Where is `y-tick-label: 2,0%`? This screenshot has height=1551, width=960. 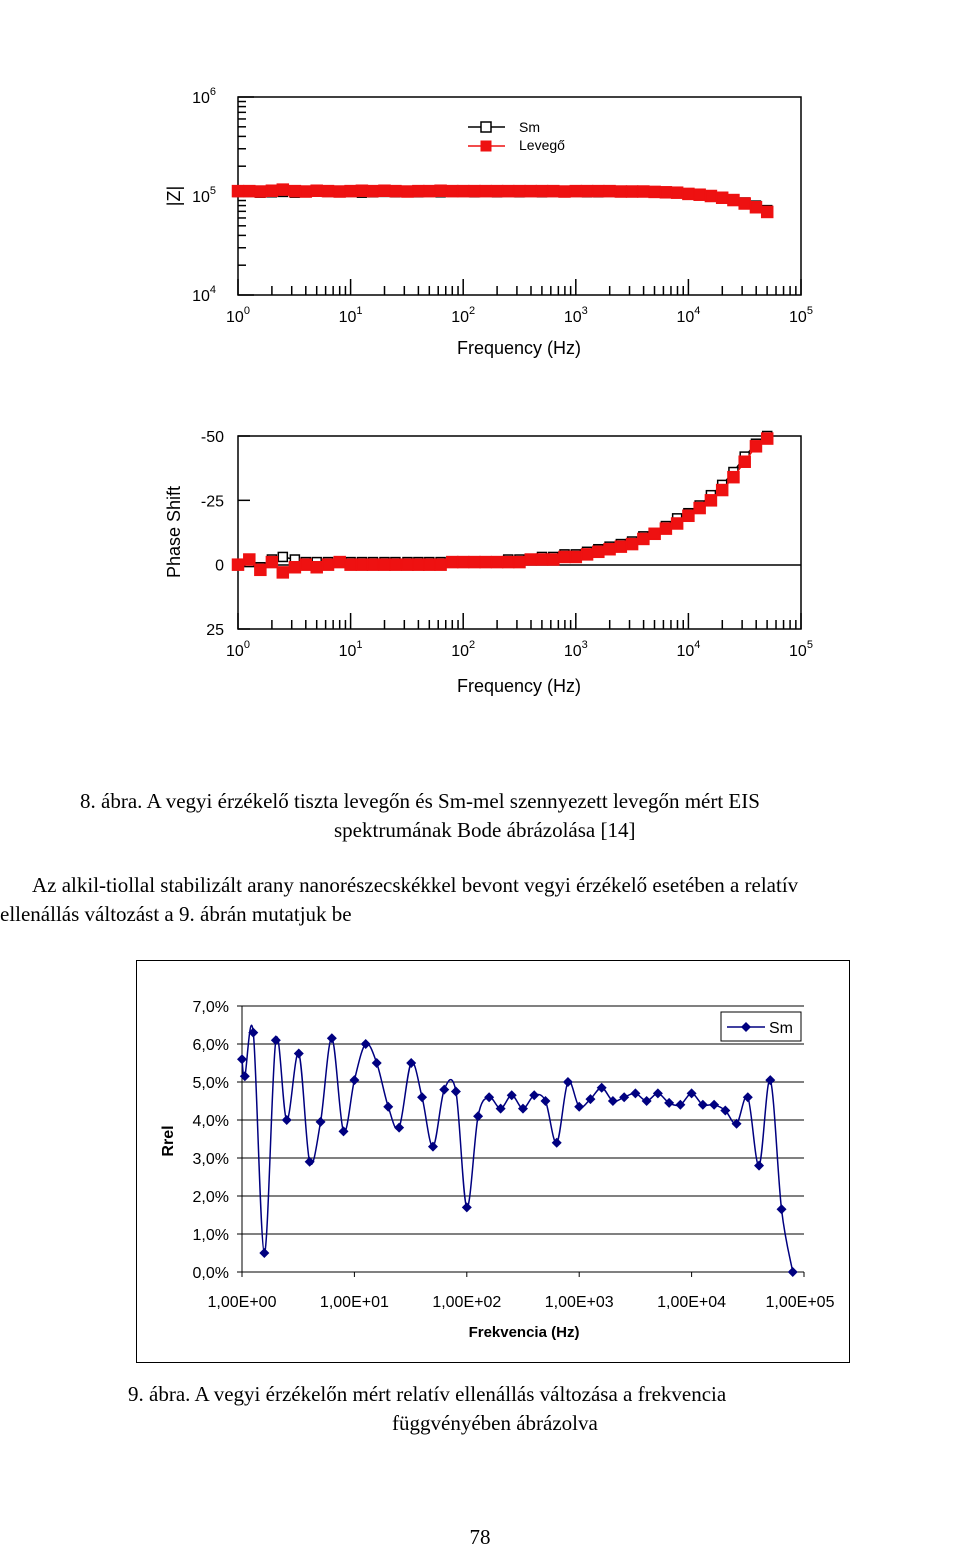 y-tick-label: 2,0% is located at coordinates (211, 1197).